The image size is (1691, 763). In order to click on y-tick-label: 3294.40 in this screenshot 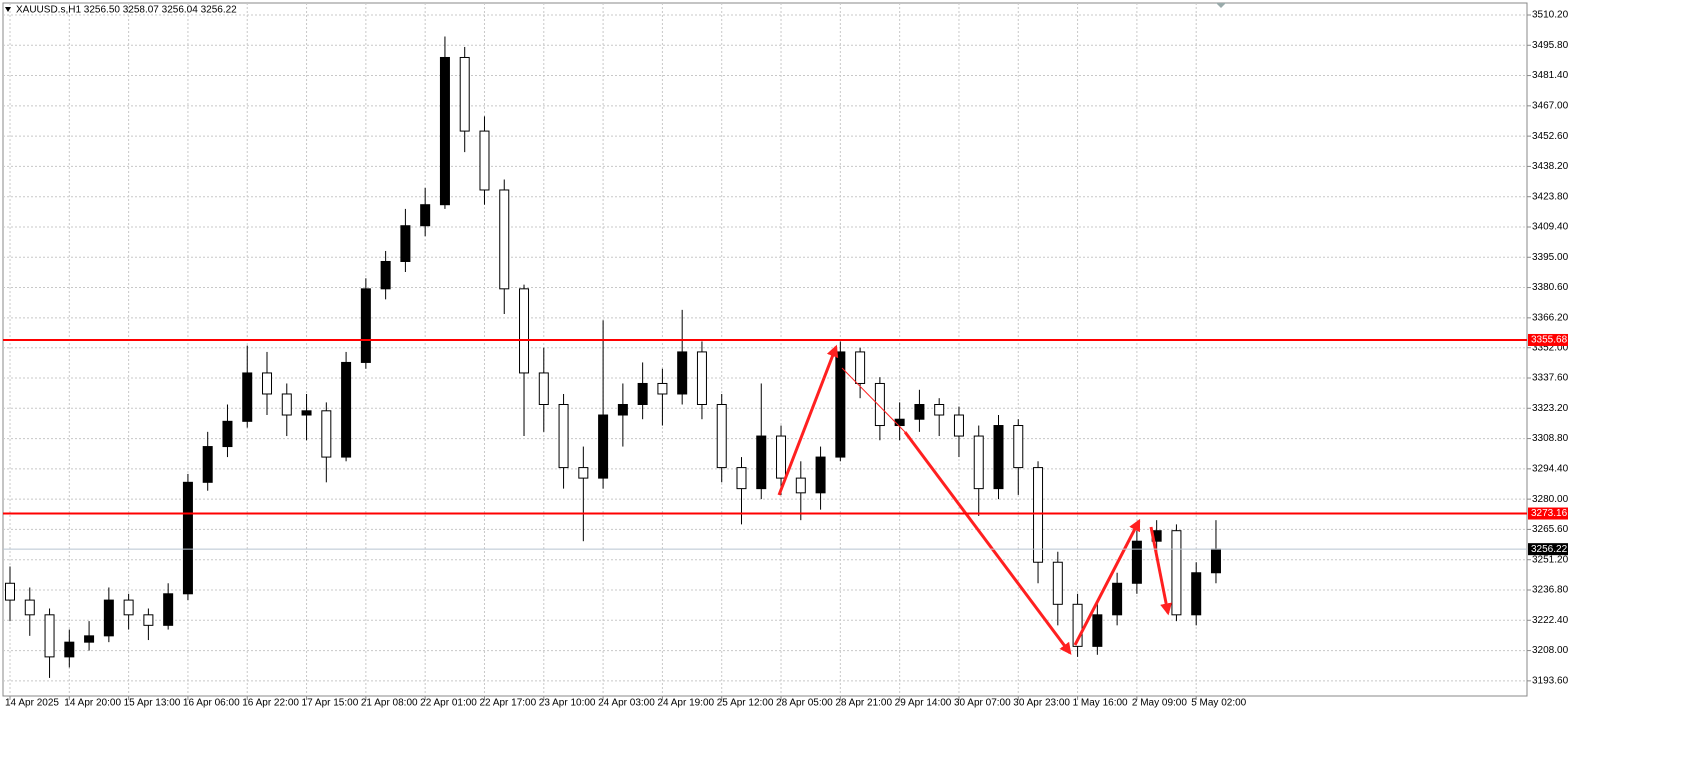, I will do `click(1550, 468)`.